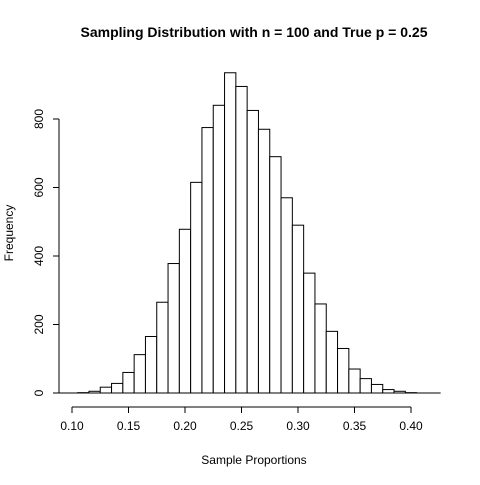  What do you see at coordinates (411, 426) in the screenshot?
I see `x-tick-label: 0.40` at bounding box center [411, 426].